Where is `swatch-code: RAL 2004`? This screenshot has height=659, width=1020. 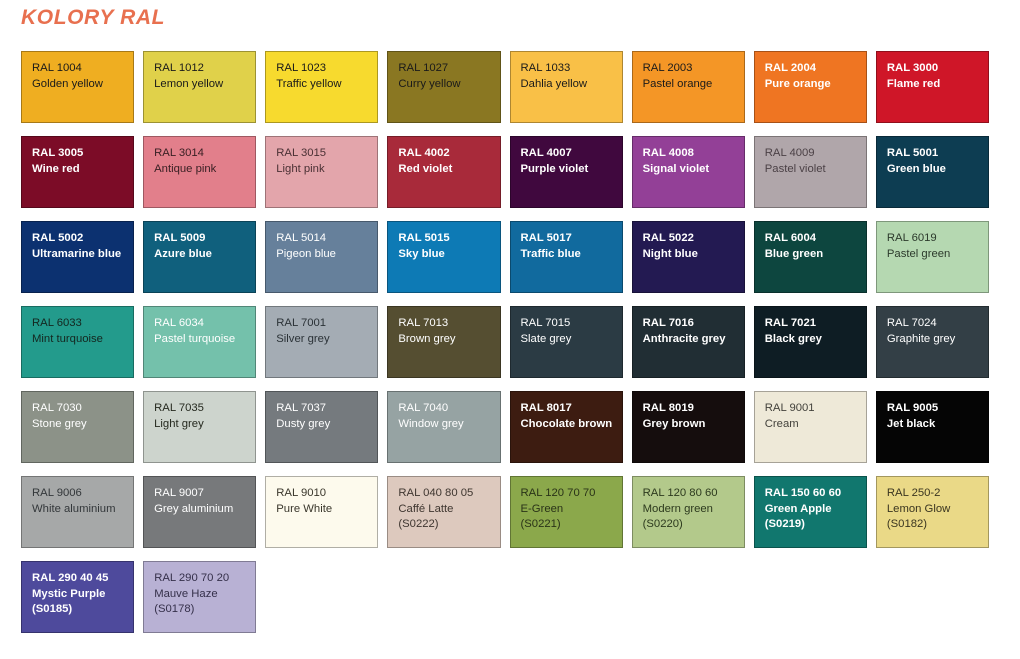 swatch-code: RAL 2004 is located at coordinates (790, 68).